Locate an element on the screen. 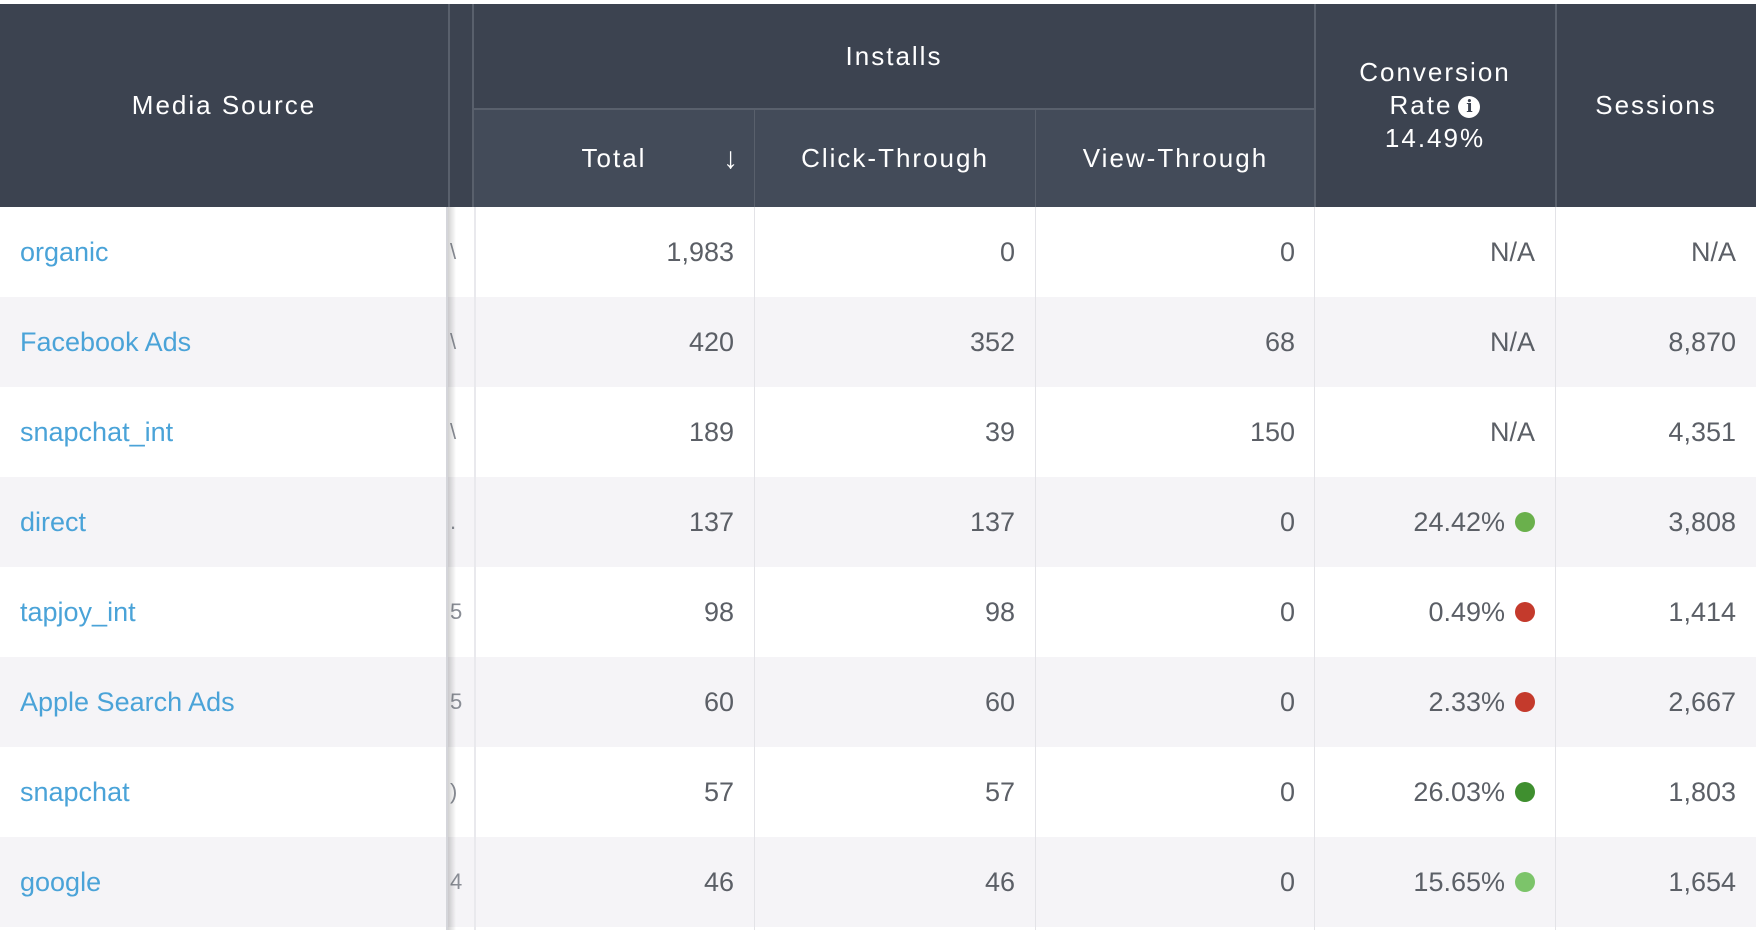  conversion-rate-cell: 24.42% is located at coordinates (1435, 522).